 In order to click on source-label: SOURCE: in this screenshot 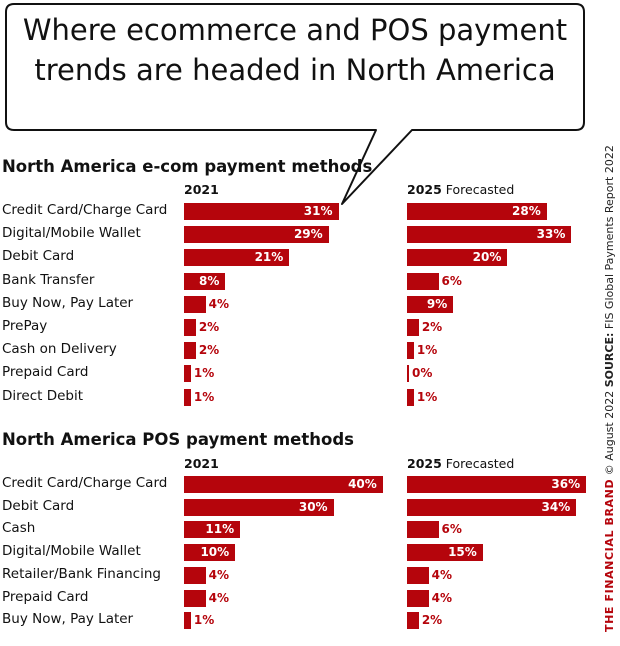, I will do `click(609, 360)`.